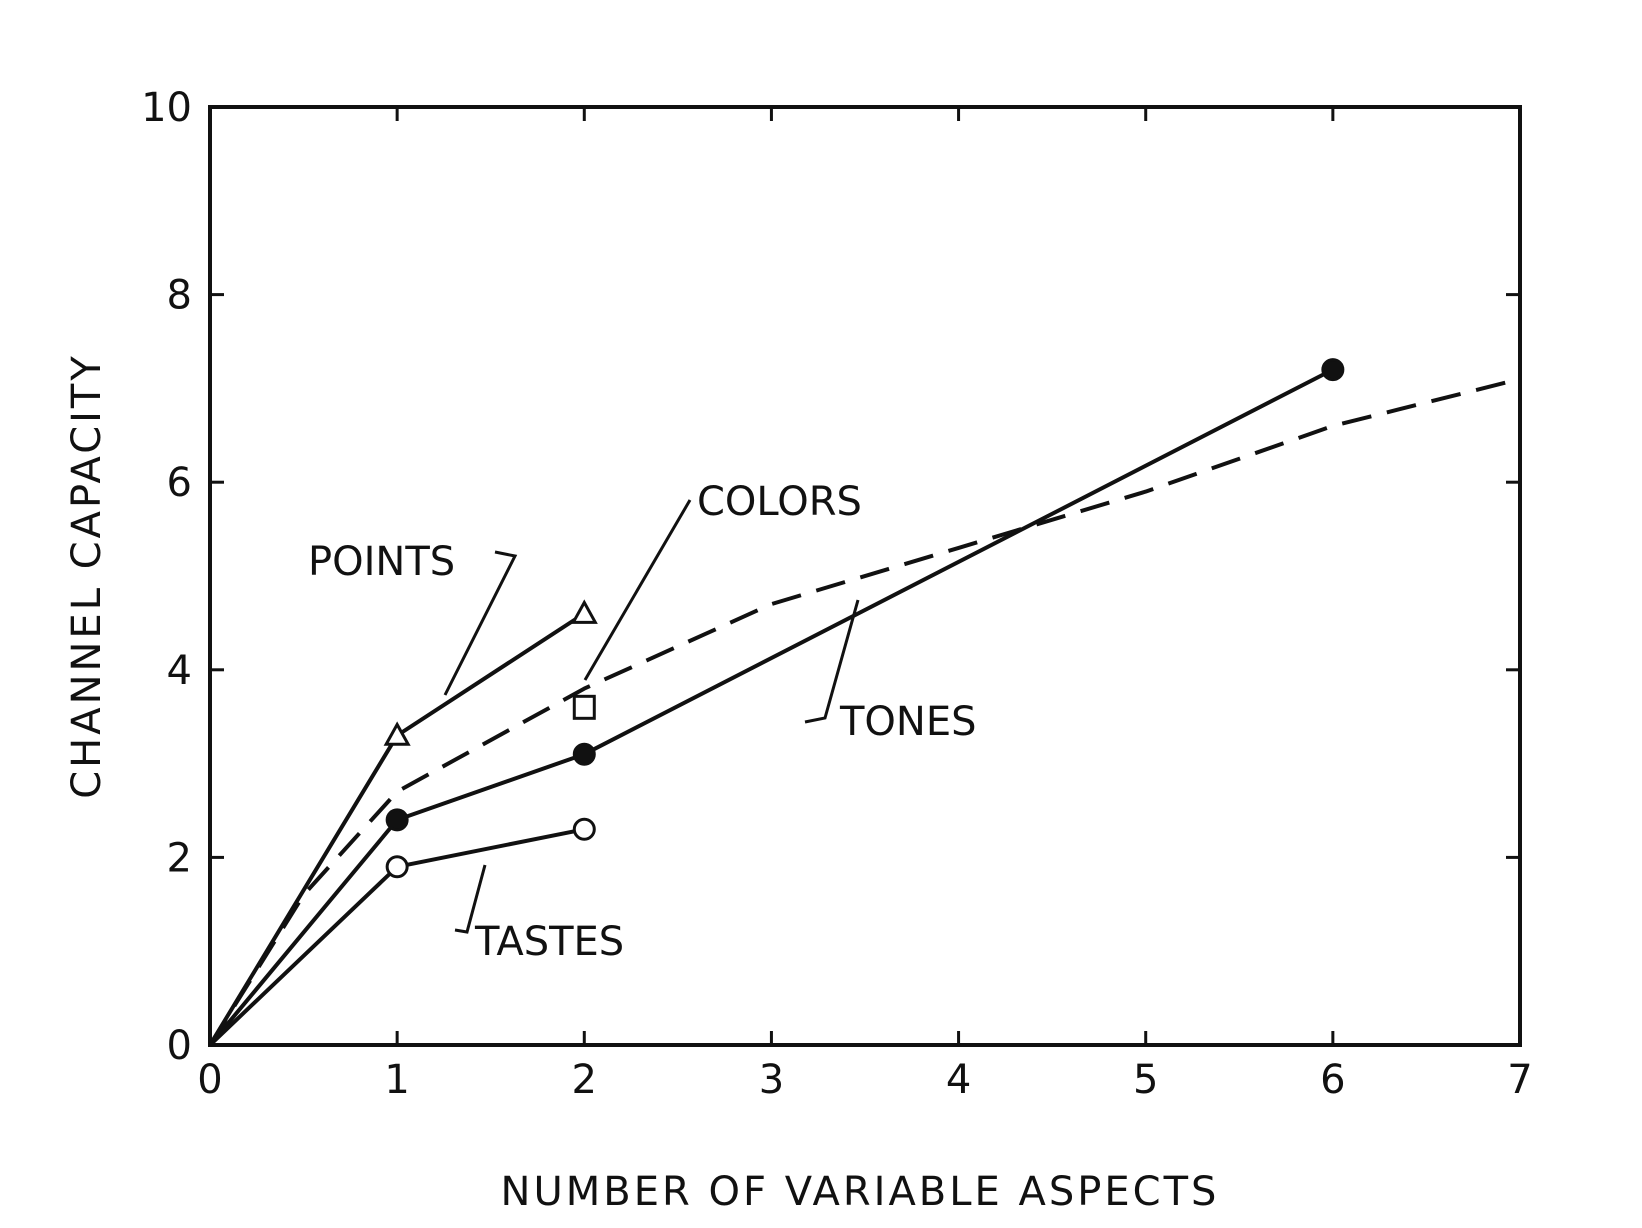 This screenshot has width=1642, height=1228. I want to click on annotation-colors: COLORS, so click(779, 502).